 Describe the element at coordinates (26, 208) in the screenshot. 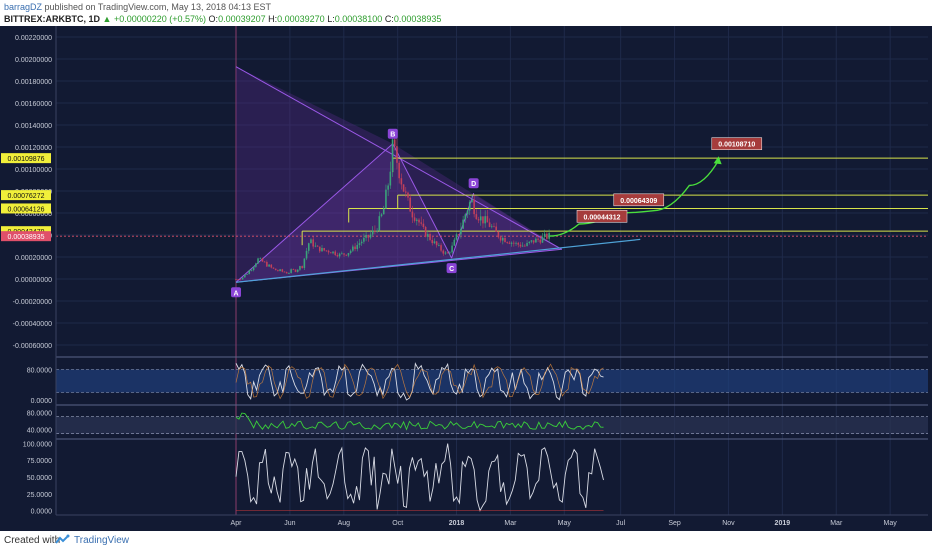

I see `level-price-tag` at that location.